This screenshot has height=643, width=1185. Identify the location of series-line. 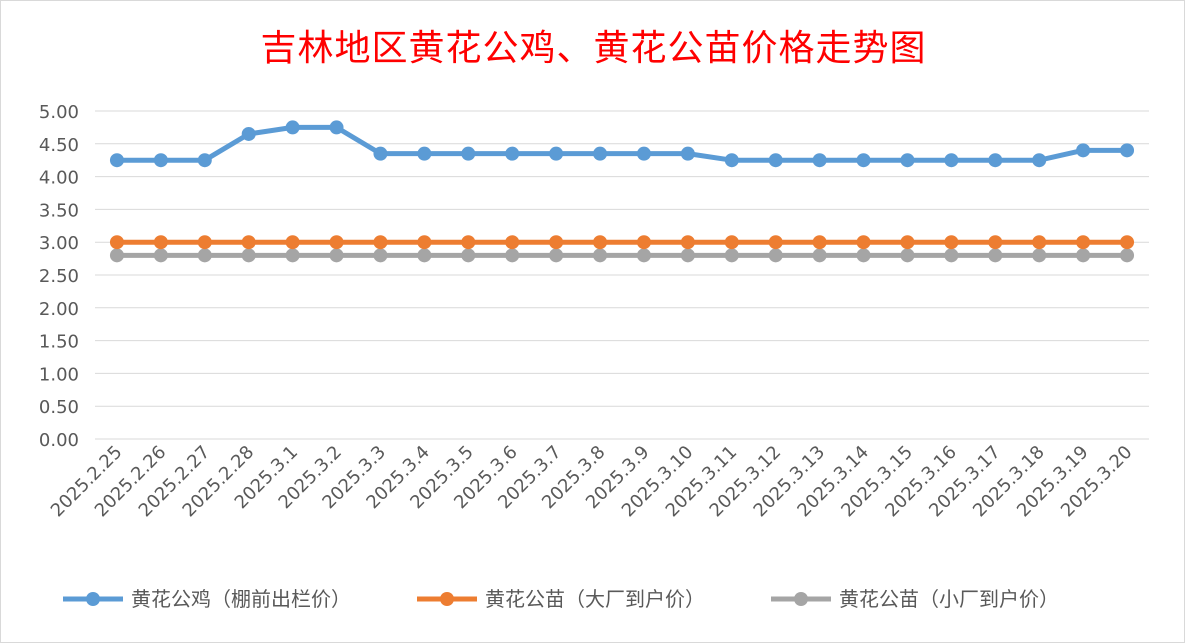
(622, 143).